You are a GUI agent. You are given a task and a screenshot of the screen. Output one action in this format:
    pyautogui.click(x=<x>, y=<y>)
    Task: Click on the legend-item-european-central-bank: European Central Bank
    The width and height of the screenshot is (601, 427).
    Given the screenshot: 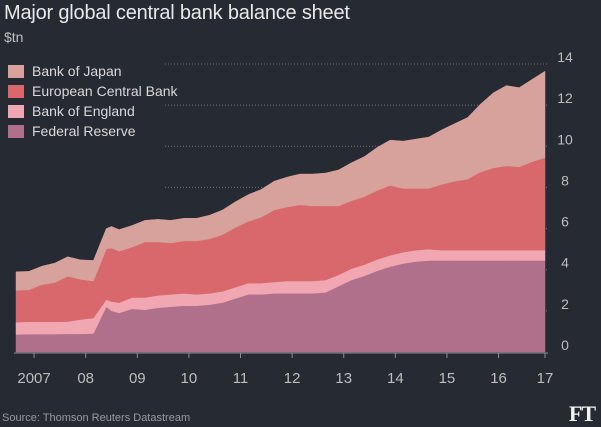 What is the action you would take?
    pyautogui.click(x=93, y=91)
    